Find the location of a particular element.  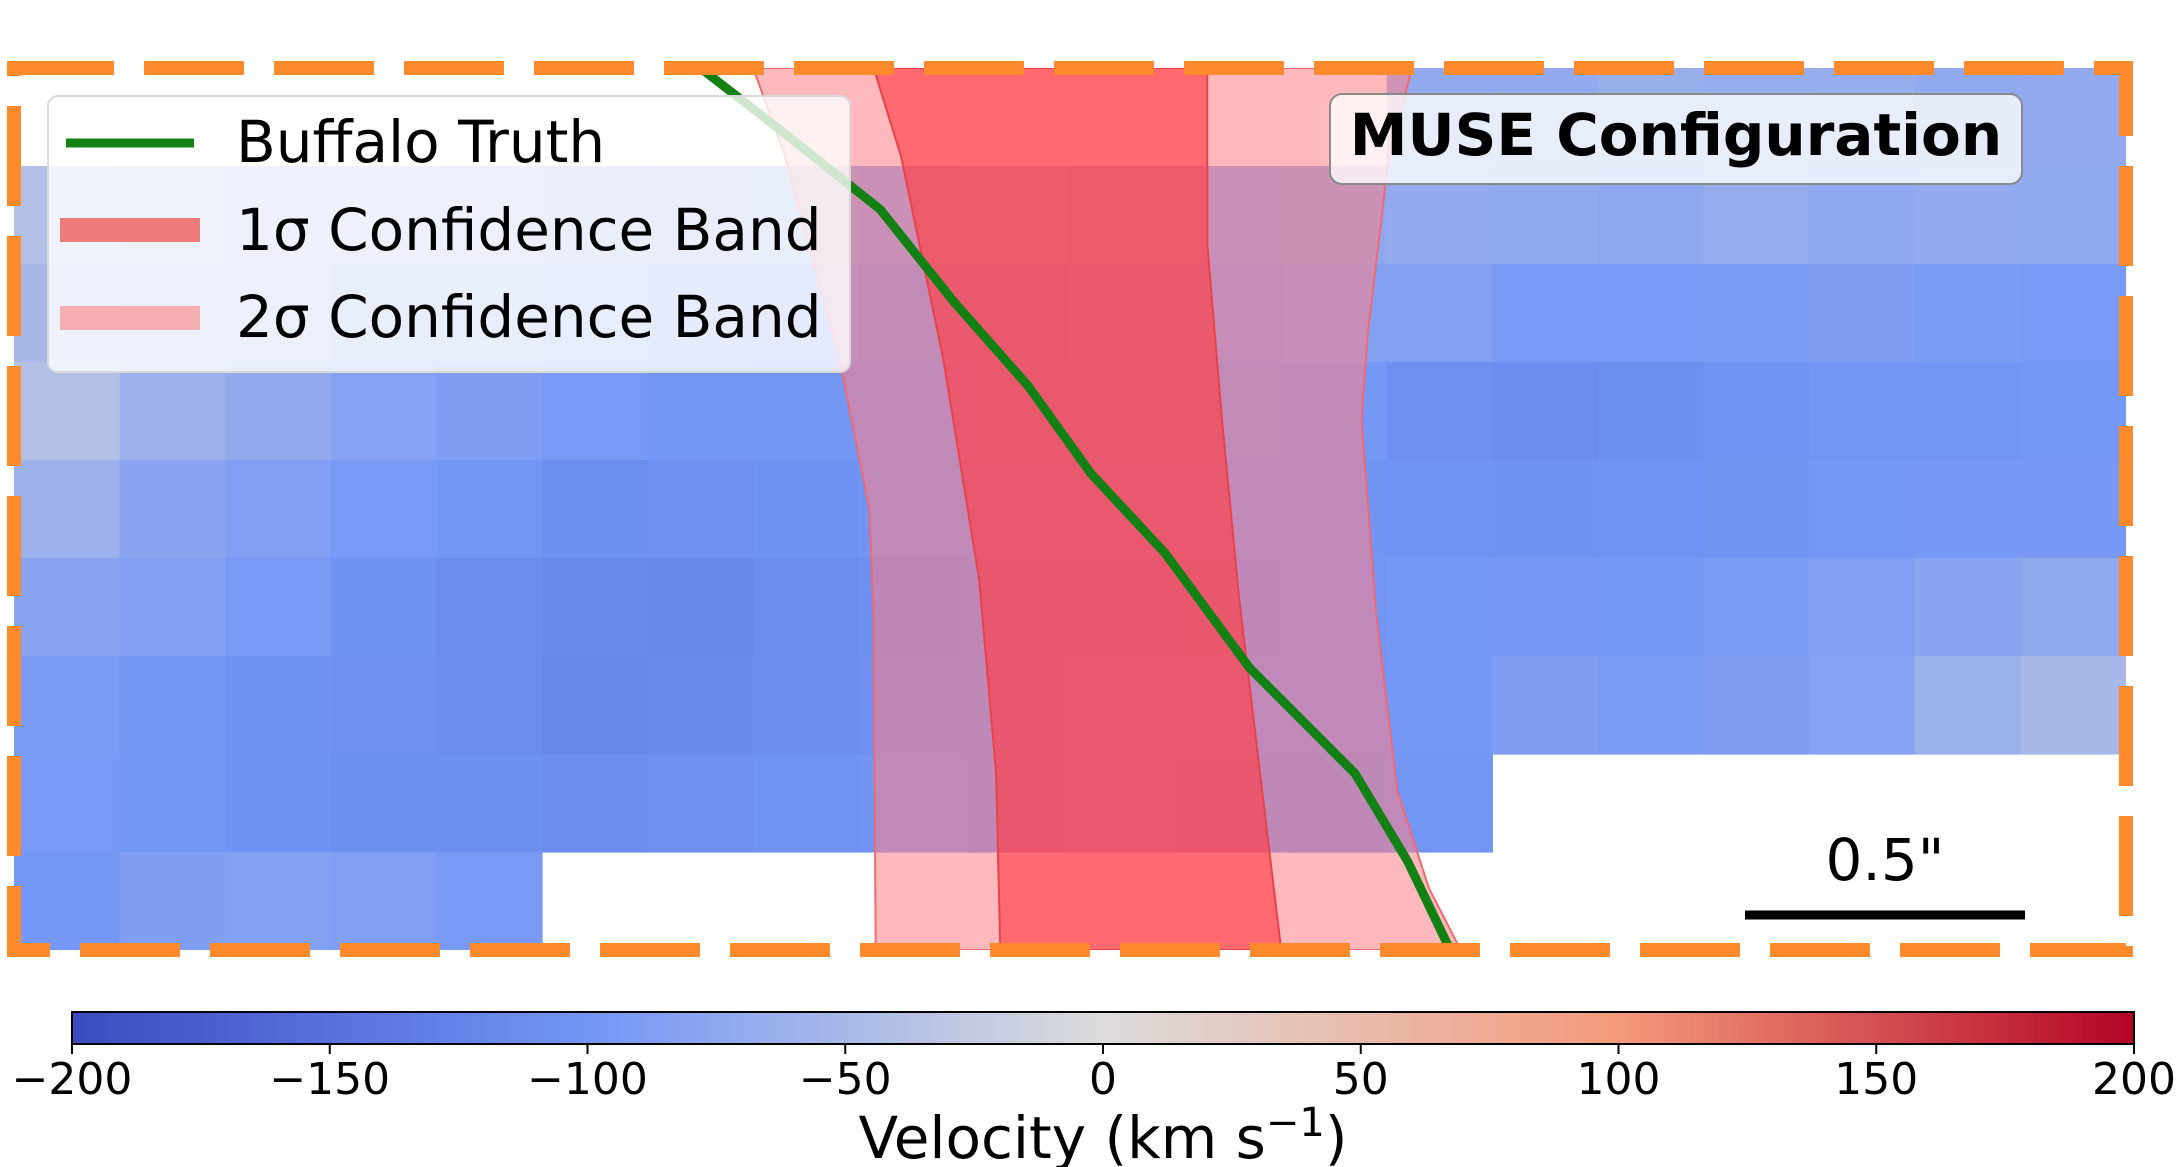

annotation-label: MUSE Configuration is located at coordinates (1676, 135).